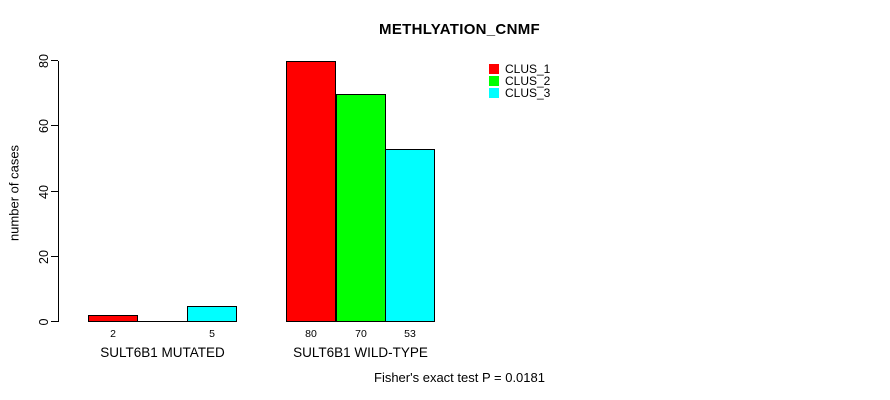 This screenshot has width=890, height=400. I want to click on bar-clus_2-zero, so click(163, 321).